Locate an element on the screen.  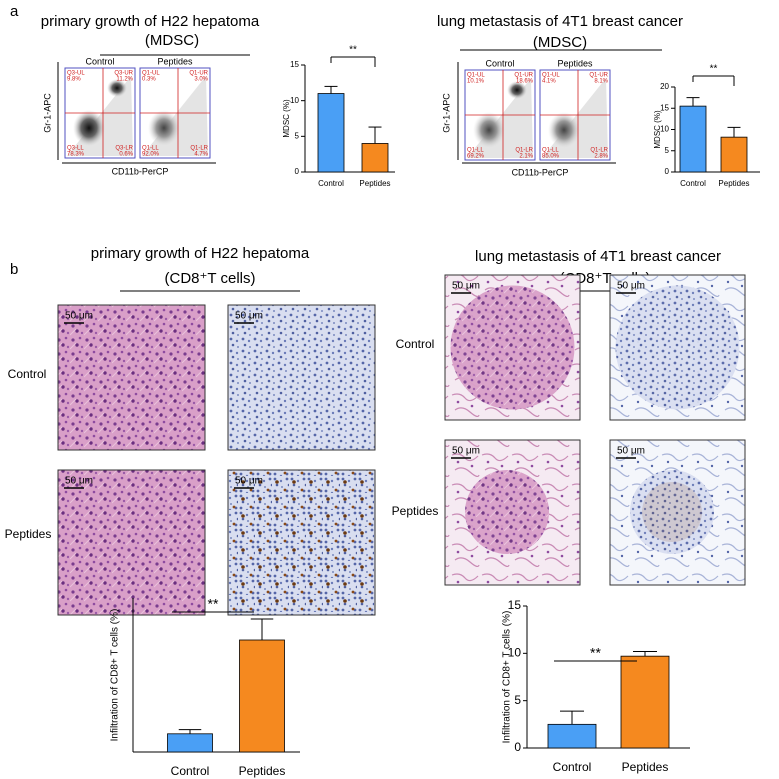
quadrant-value: 3.0% is located at coordinates (201, 80).